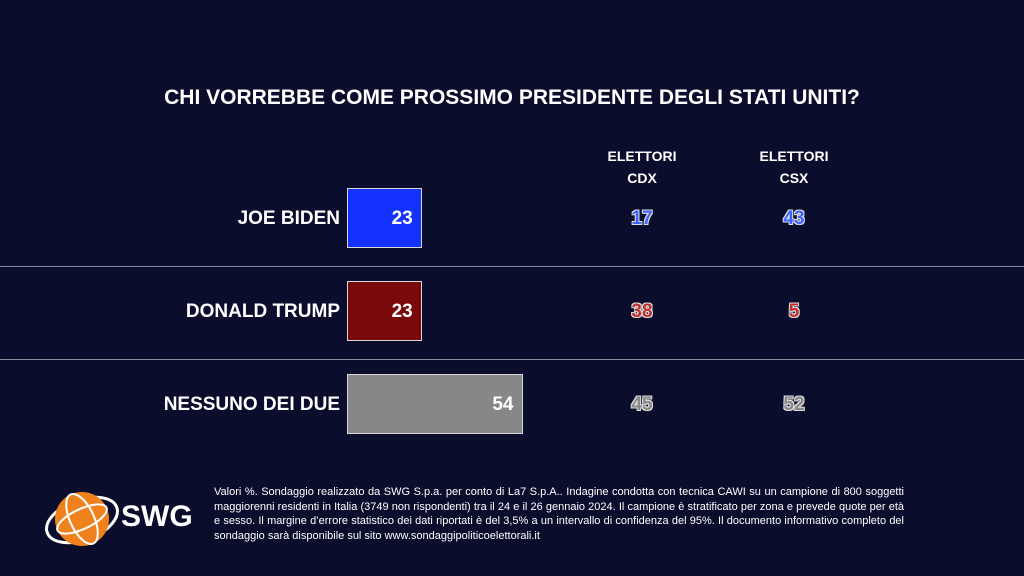 The width and height of the screenshot is (1024, 576). Describe the element at coordinates (503, 404) in the screenshot. I see `bar-value-label: 54` at that location.